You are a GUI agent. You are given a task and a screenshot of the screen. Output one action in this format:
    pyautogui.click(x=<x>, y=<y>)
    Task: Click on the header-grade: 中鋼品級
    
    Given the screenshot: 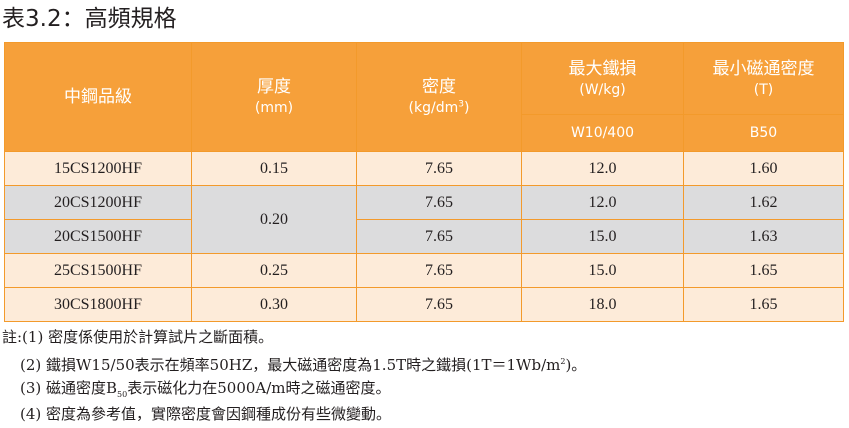 What is the action you would take?
    pyautogui.click(x=98, y=97)
    